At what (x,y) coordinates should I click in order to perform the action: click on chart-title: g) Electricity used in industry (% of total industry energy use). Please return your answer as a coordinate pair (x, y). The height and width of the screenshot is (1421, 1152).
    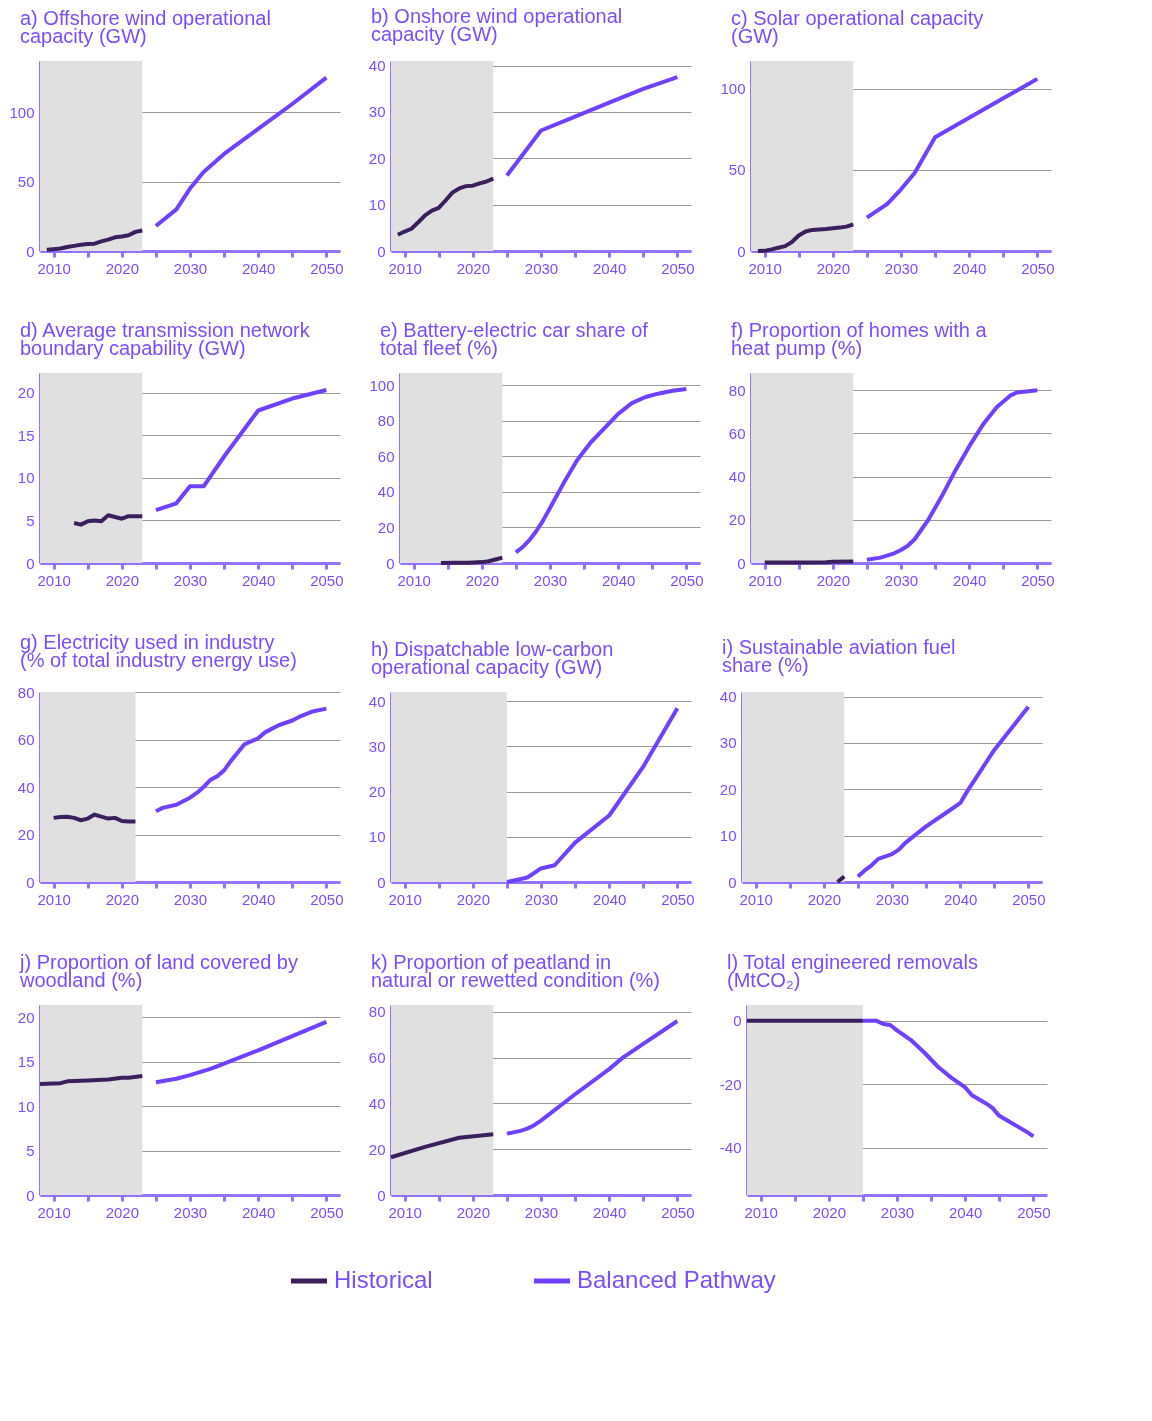
    Looking at the image, I should click on (158, 651).